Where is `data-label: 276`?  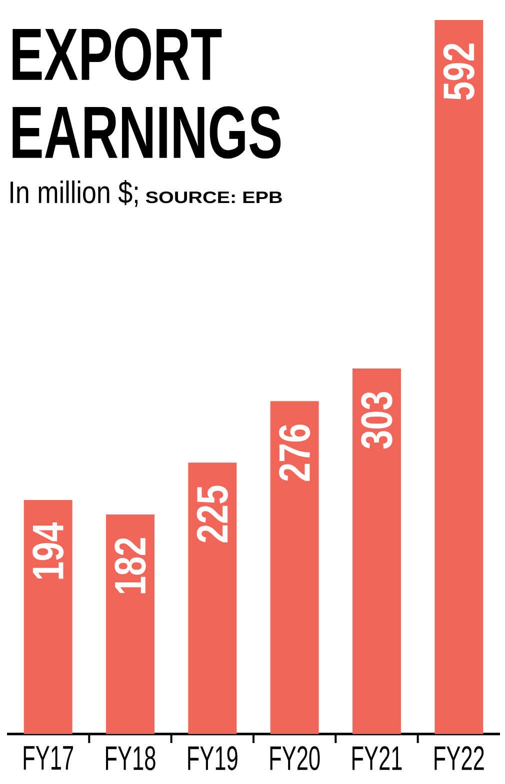 data-label: 276 is located at coordinates (294, 452).